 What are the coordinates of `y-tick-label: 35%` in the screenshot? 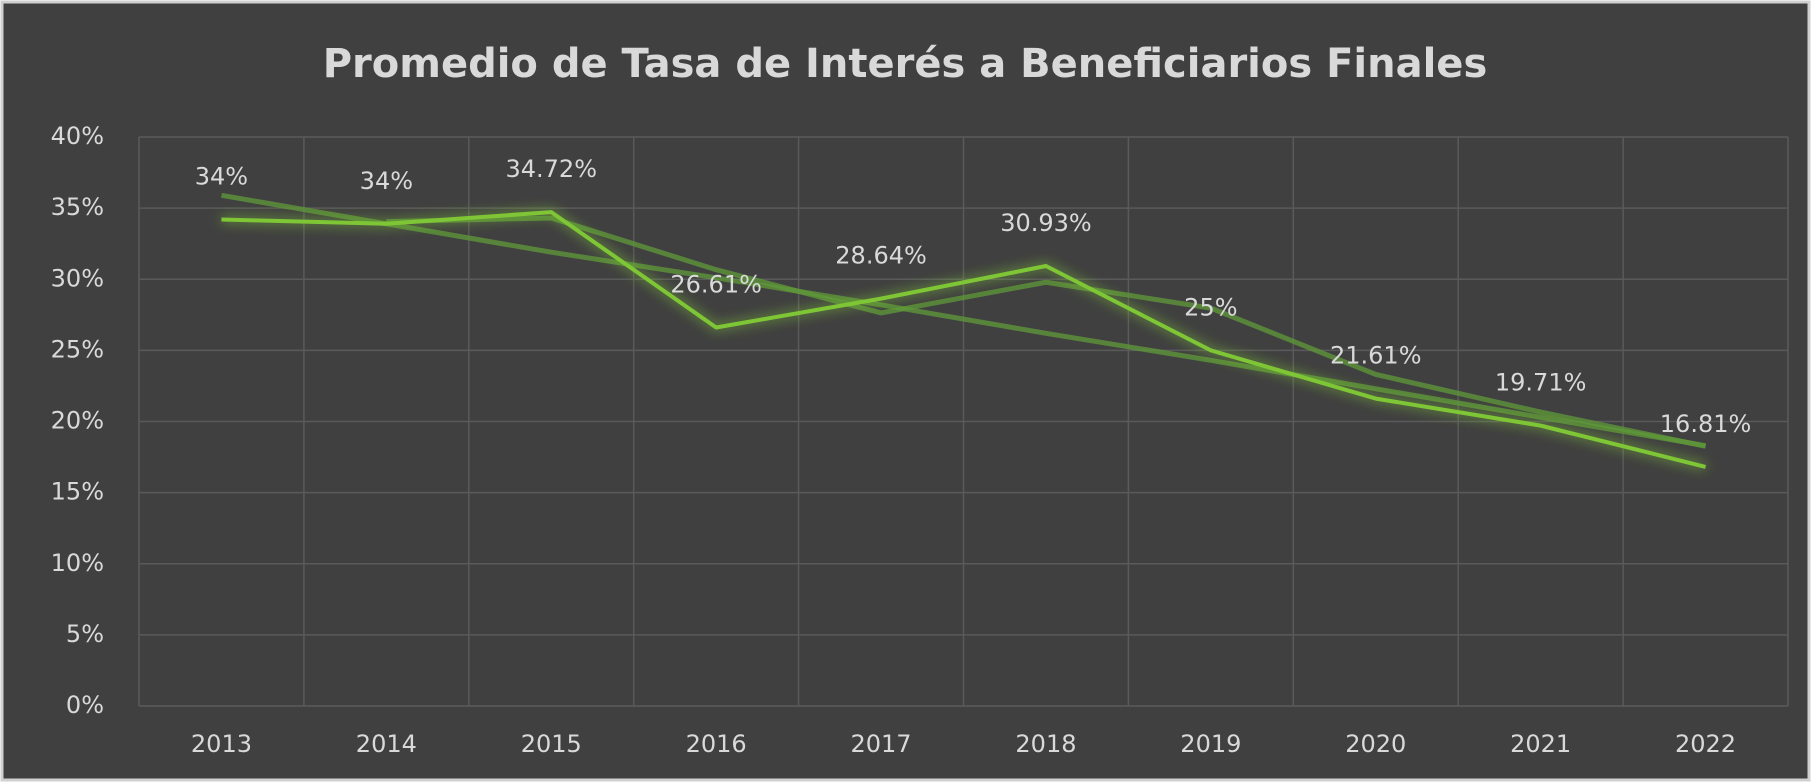 It's located at (77, 207).